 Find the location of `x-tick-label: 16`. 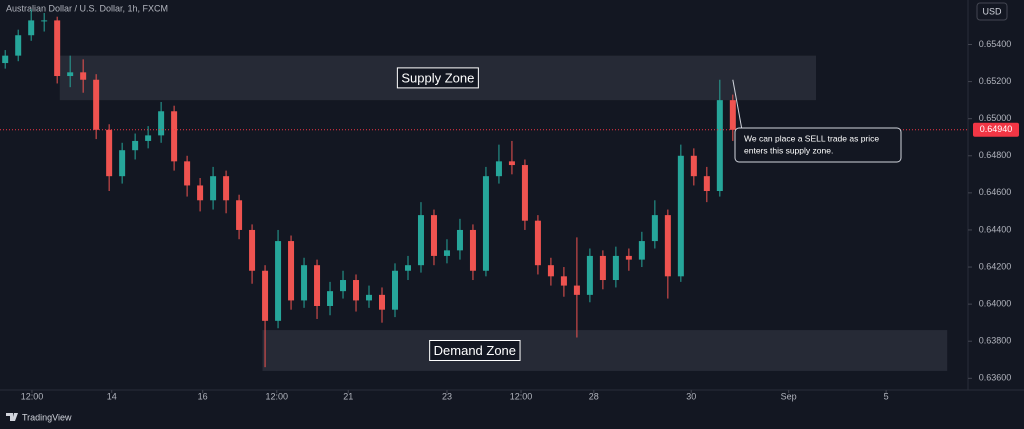

x-tick-label: 16 is located at coordinates (203, 396).